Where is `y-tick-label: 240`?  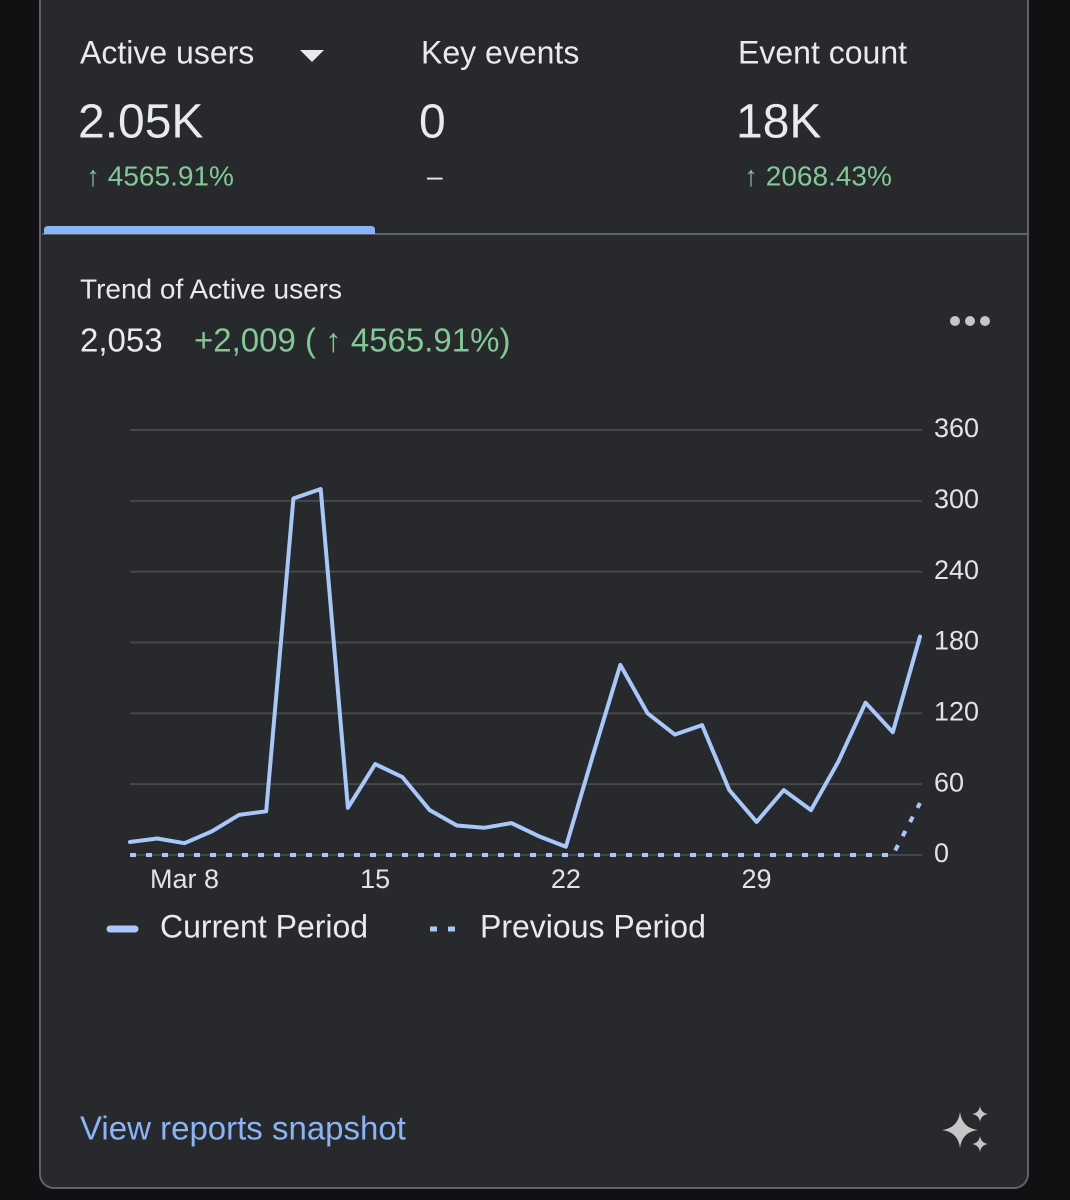
y-tick-label: 240 is located at coordinates (956, 570).